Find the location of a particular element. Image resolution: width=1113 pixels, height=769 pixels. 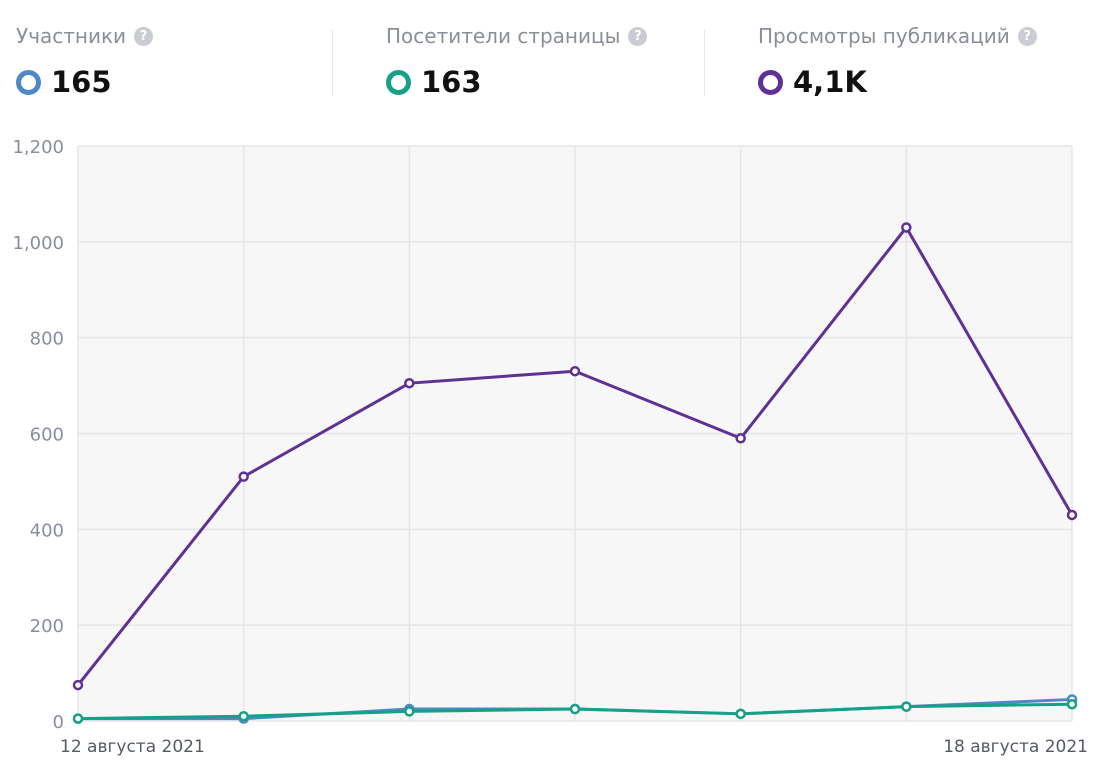

metric-post-views: Просмотры публикаций ? 4,1K is located at coordinates (918, 55).